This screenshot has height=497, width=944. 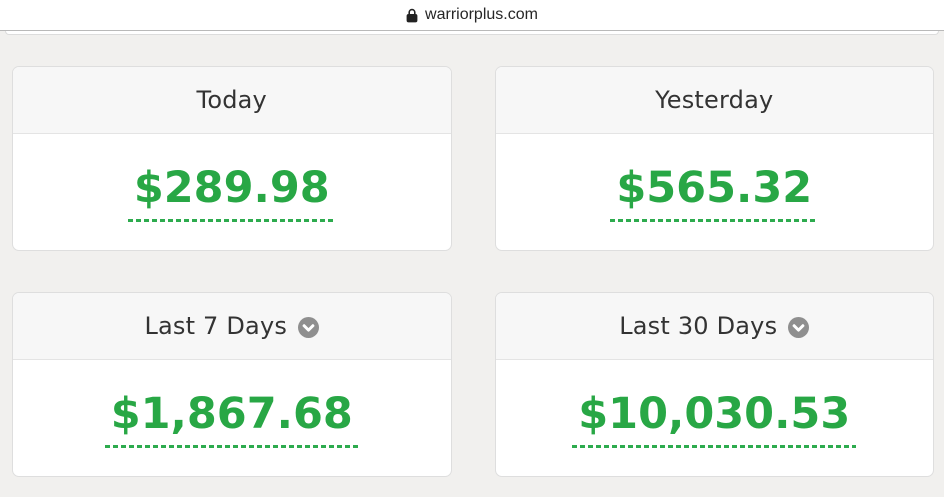 I want to click on stat-amount-link: $565.32, so click(x=714, y=192).